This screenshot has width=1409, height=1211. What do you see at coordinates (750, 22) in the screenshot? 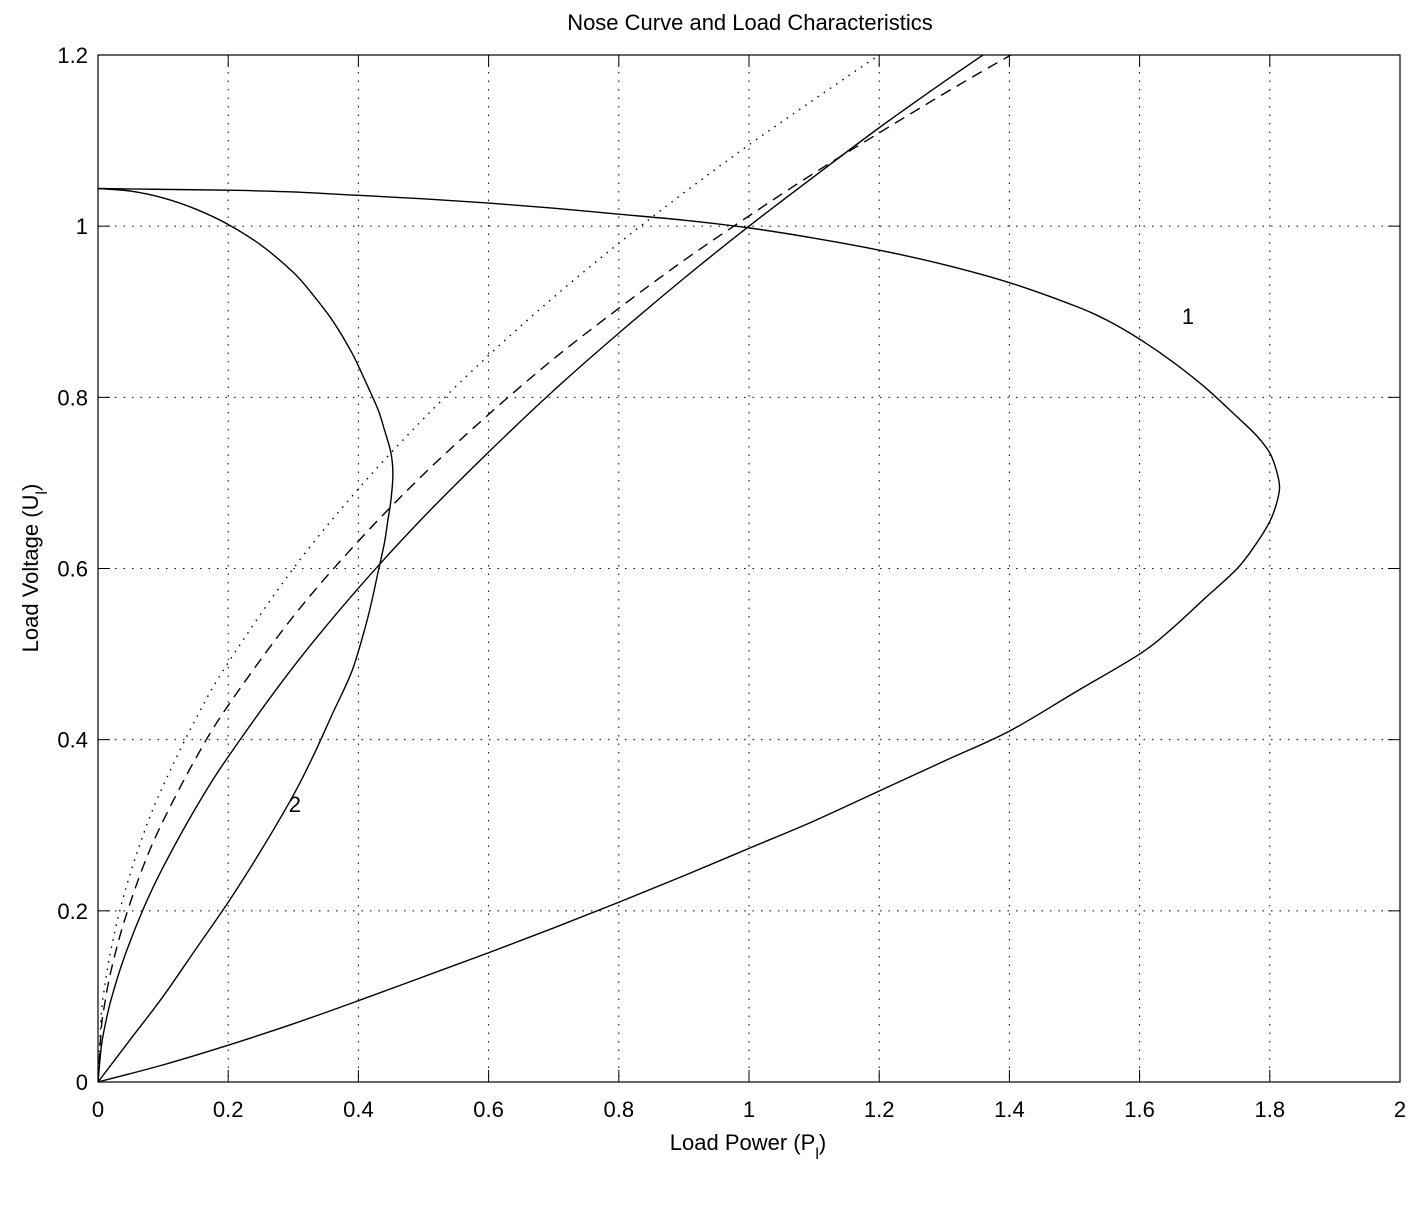
I see `chart-title: Nose Curve and Load Characteristics` at bounding box center [750, 22].